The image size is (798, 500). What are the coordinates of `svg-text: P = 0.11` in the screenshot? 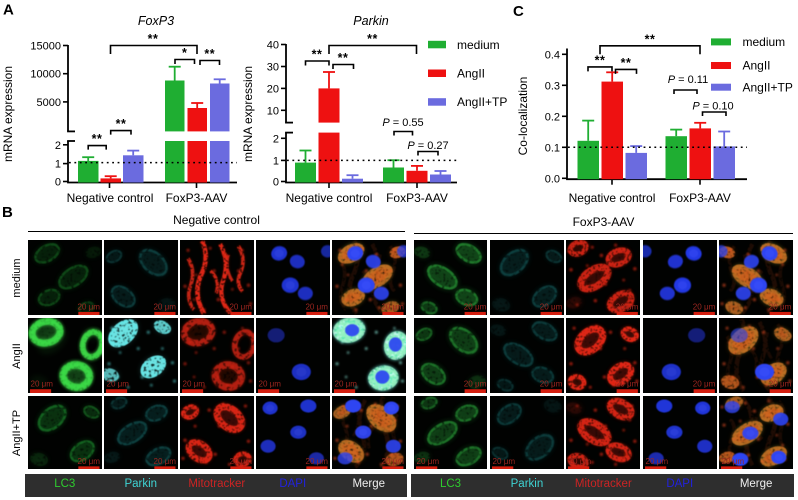 It's located at (688, 80).